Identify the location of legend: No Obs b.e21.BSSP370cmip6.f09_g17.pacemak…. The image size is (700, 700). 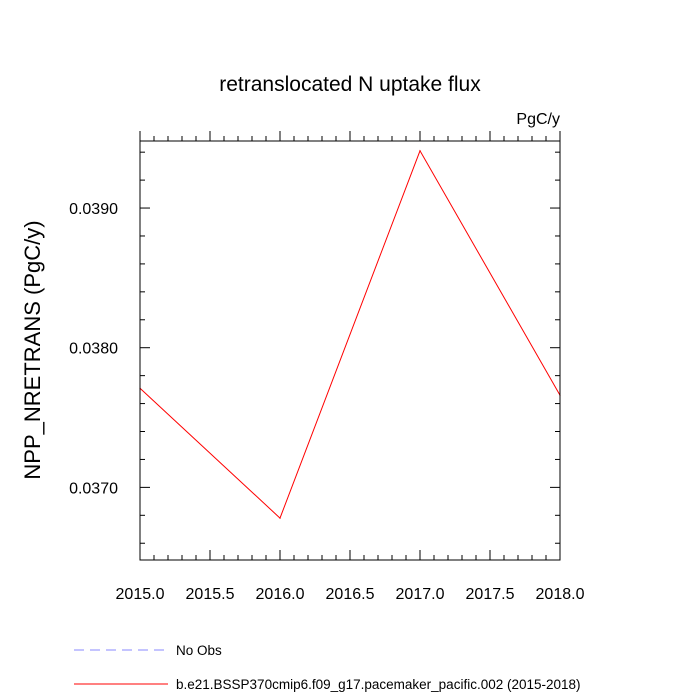
(327, 667).